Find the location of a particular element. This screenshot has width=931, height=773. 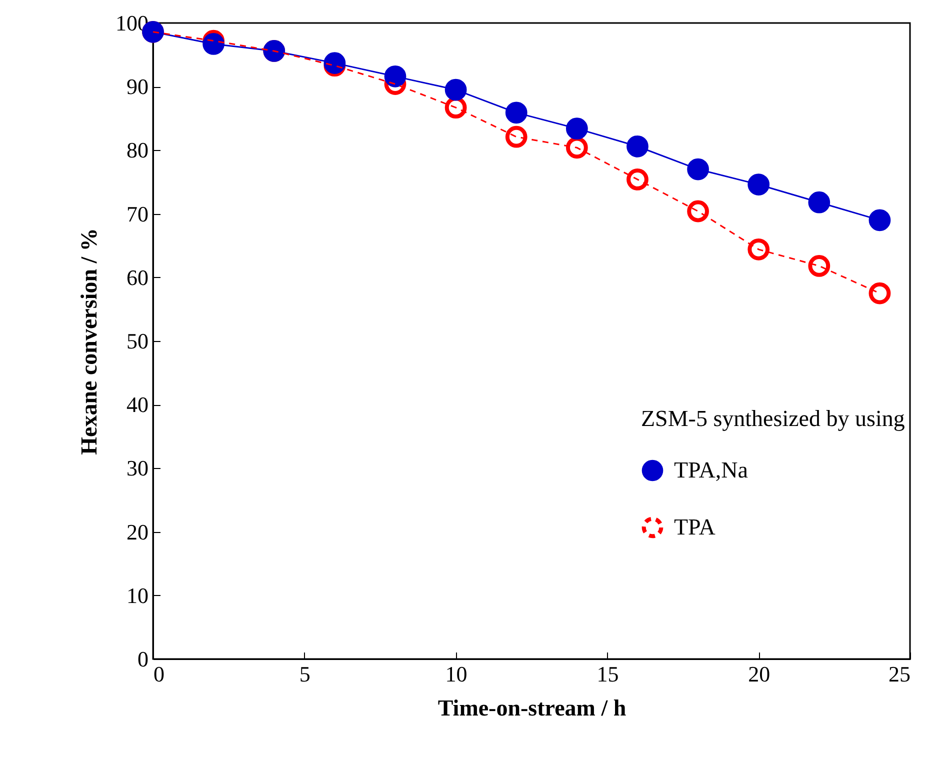

y-tick-label: 90 is located at coordinates (137, 87).